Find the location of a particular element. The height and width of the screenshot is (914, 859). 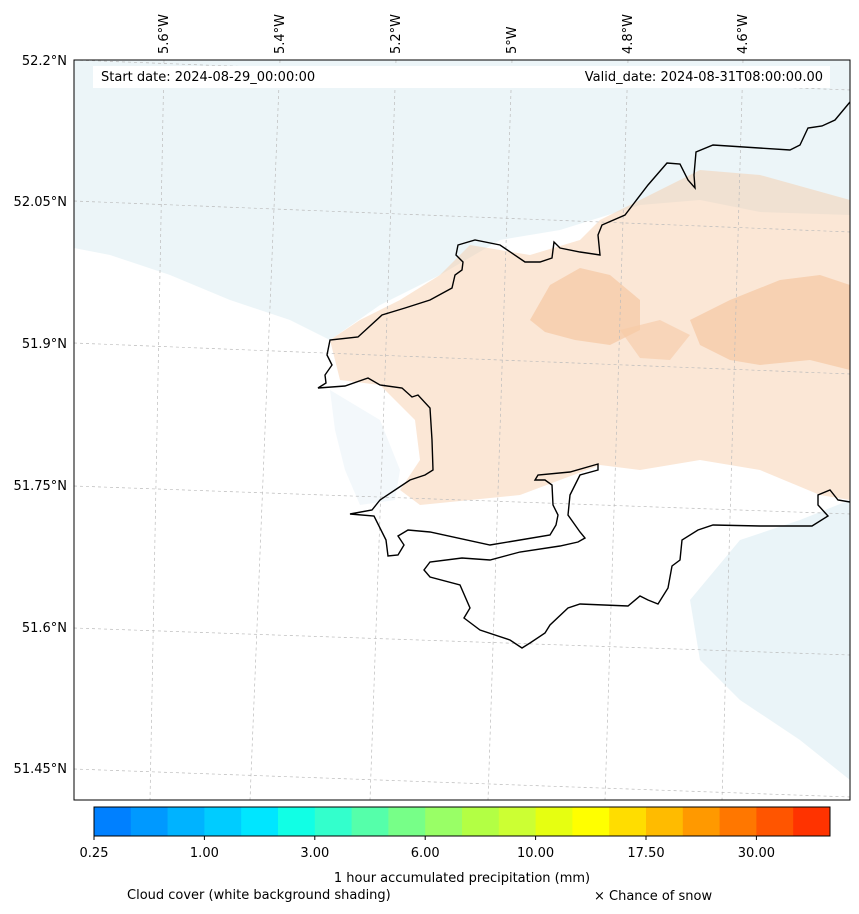

colorbar-tick-label: 10.00 is located at coordinates (535, 853).